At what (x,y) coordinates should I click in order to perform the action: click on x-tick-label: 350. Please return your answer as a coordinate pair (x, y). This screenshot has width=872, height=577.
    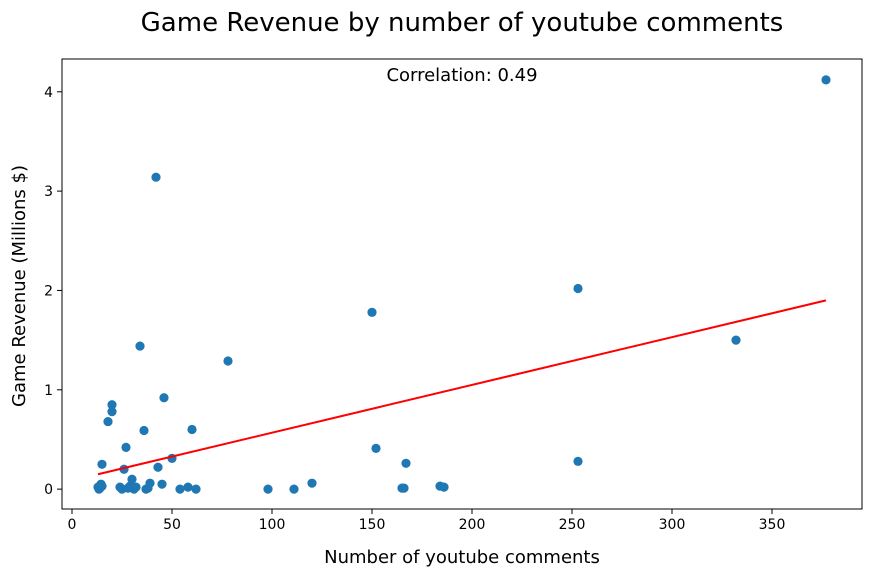
    Looking at the image, I should click on (772, 525).